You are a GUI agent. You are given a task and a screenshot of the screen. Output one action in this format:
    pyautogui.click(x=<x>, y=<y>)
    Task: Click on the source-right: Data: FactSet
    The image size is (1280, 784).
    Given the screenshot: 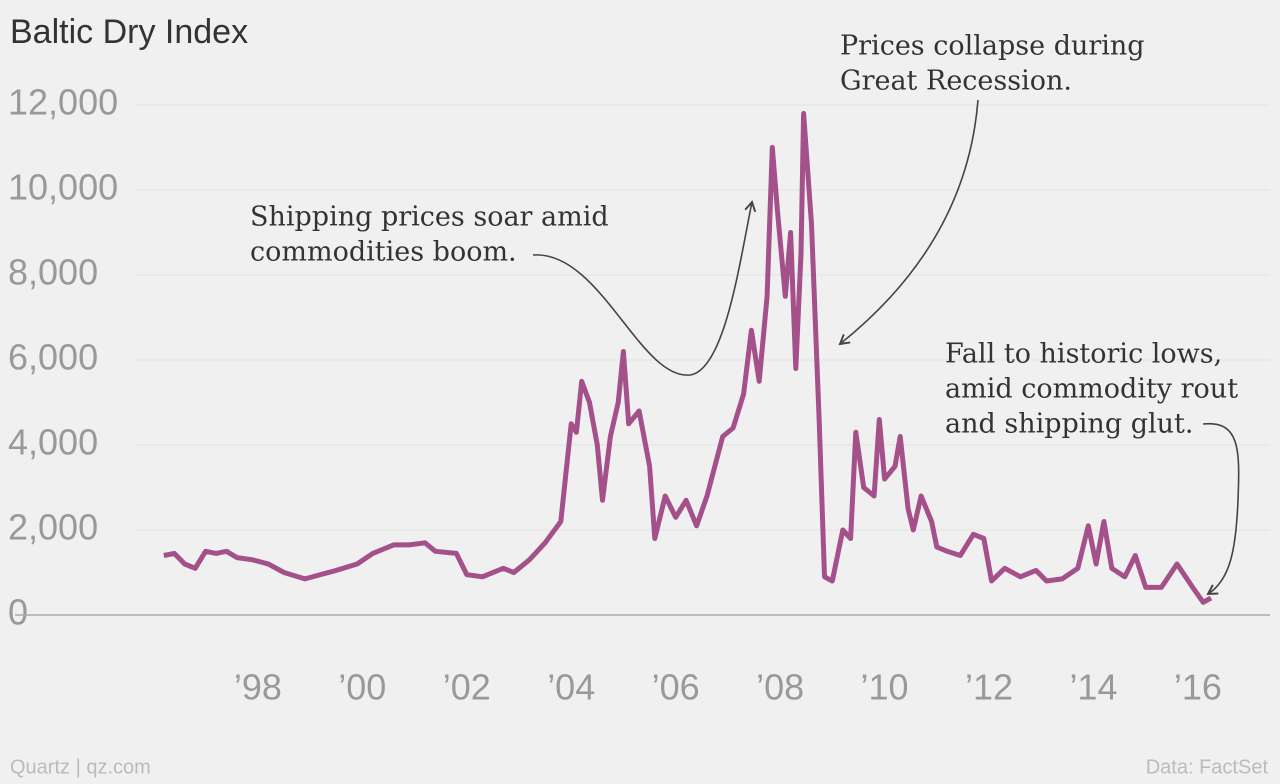 What is the action you would take?
    pyautogui.click(x=1207, y=767)
    